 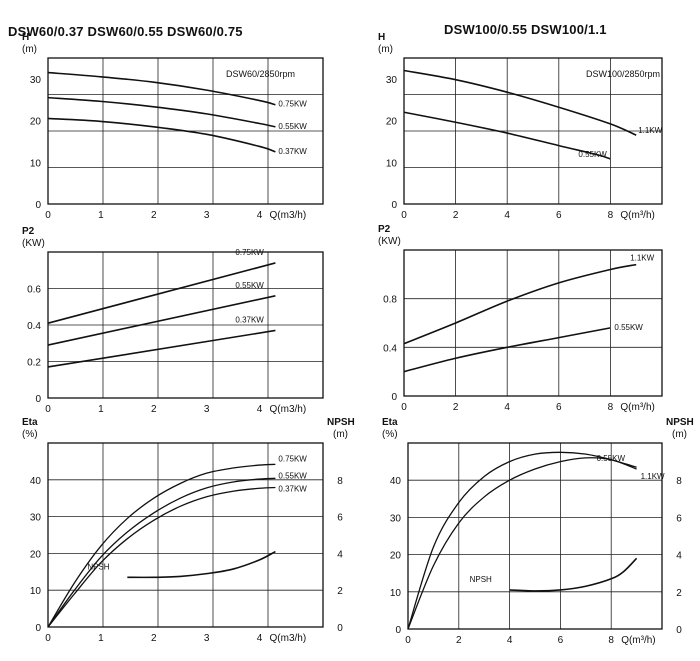 I want to click on series-line-11kw, so click(x=520, y=102).